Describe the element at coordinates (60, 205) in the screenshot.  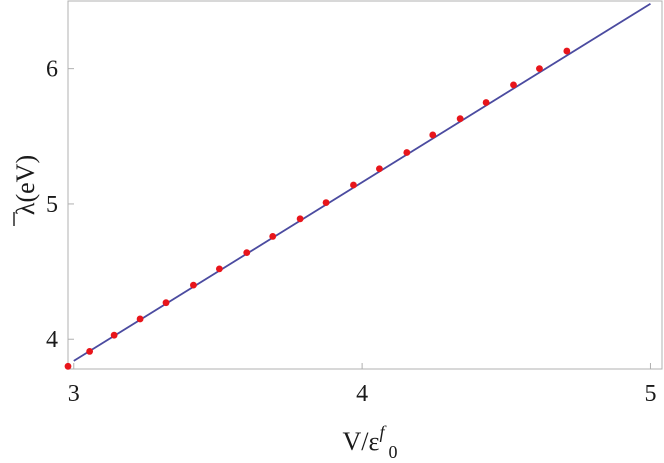
I see `y-axis: 4 5 6` at that location.